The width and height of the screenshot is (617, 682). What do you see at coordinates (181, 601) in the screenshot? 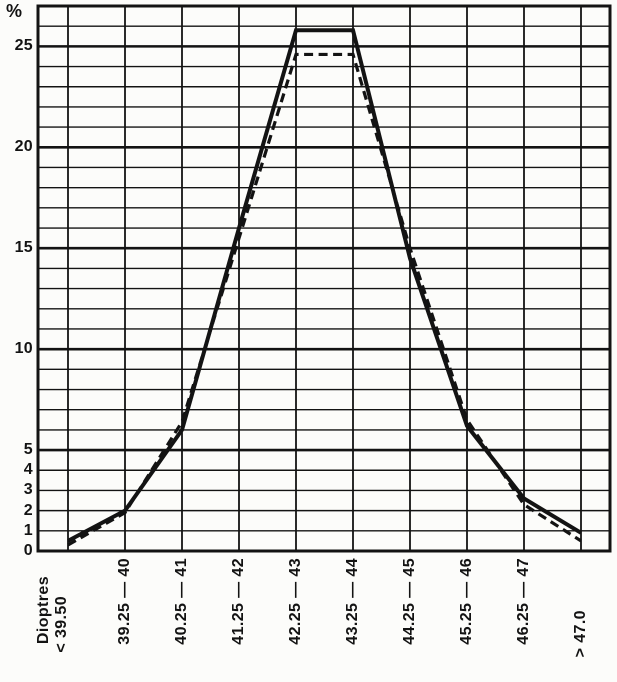
I see `x-tick-label: 40.25 — 41` at bounding box center [181, 601].